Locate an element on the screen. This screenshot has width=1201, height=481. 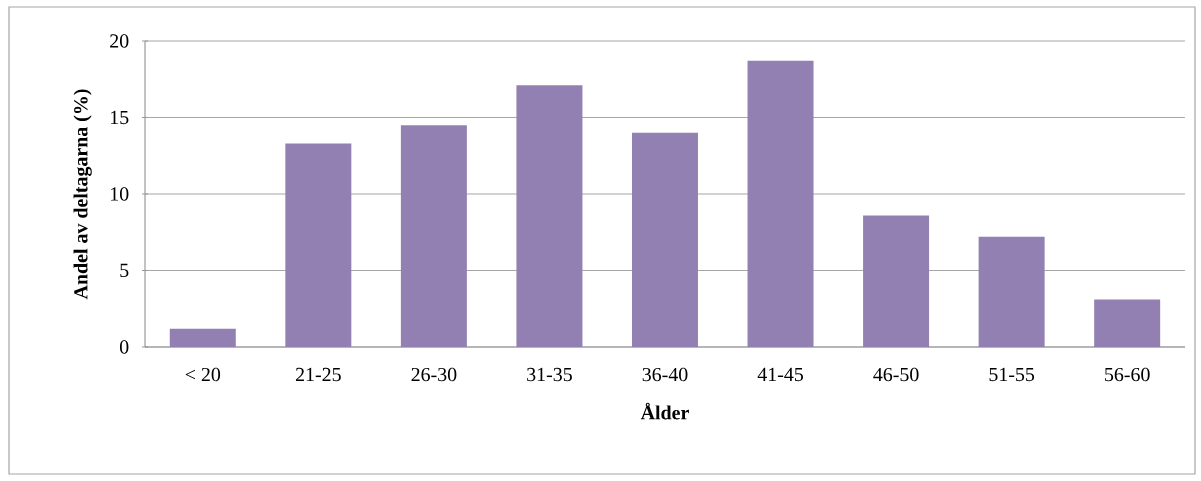
x-tick-label: 21-25 is located at coordinates (318, 374).